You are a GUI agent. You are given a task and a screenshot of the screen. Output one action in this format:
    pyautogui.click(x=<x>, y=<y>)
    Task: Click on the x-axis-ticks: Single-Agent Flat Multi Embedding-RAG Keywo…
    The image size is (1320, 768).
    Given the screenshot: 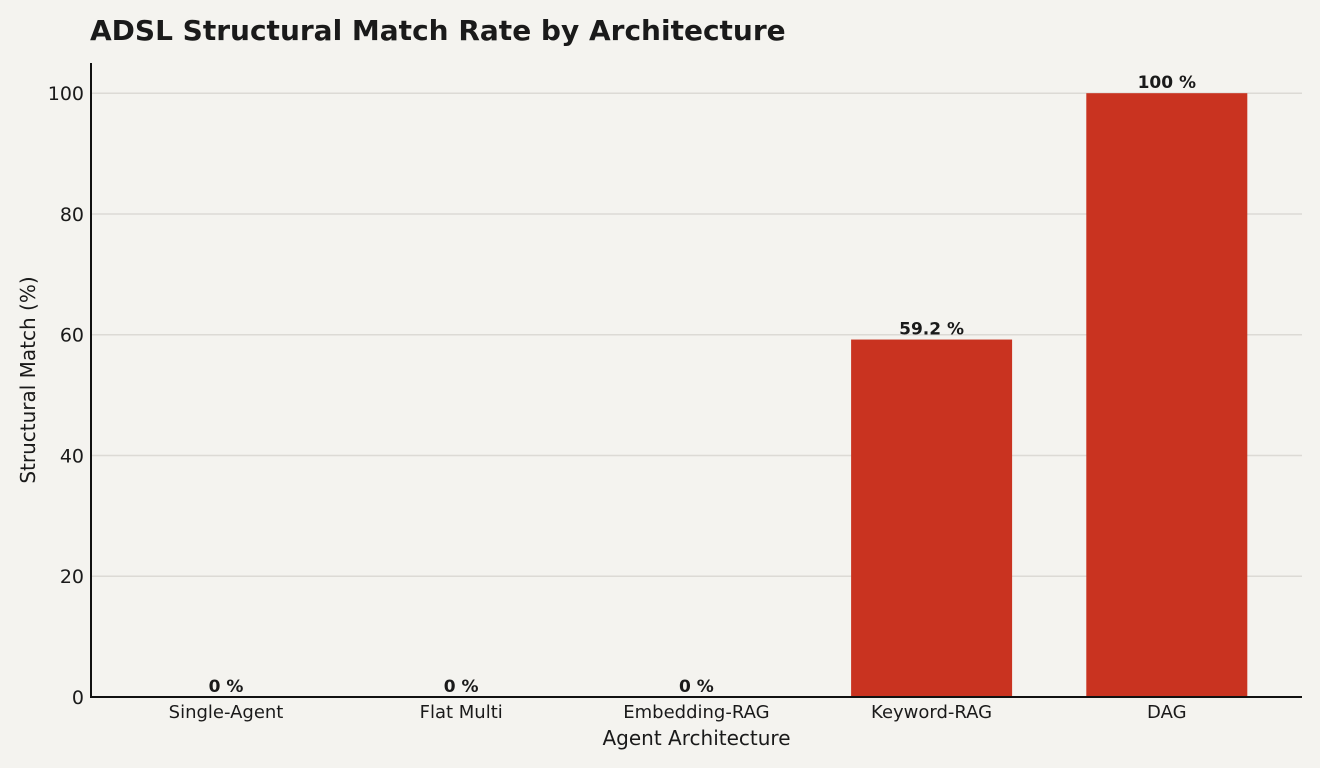 What is the action you would take?
    pyautogui.click(x=678, y=712)
    